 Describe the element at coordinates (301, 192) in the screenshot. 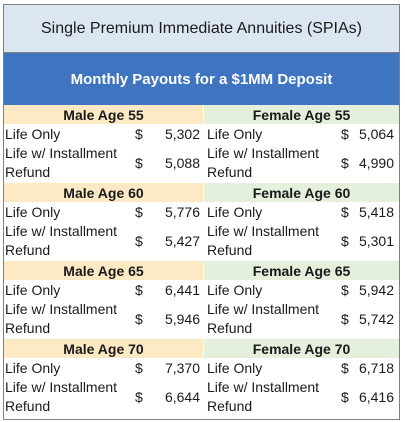

I see `female-age-header: Female Age 60` at that location.